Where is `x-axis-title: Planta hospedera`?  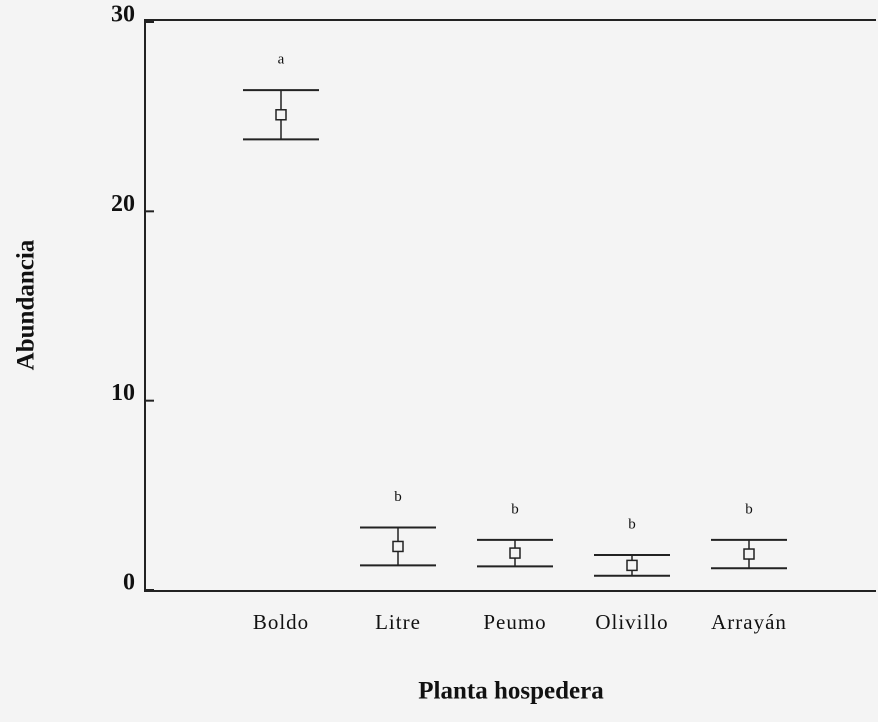
x-axis-title: Planta hospedera is located at coordinates (511, 691).